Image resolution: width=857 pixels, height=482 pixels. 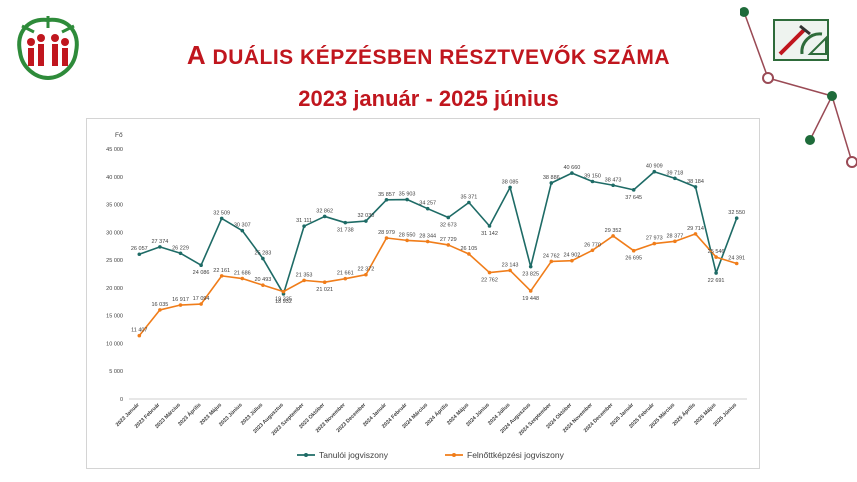 I want to click on y-tick-label: 10 000, so click(x=114, y=344).